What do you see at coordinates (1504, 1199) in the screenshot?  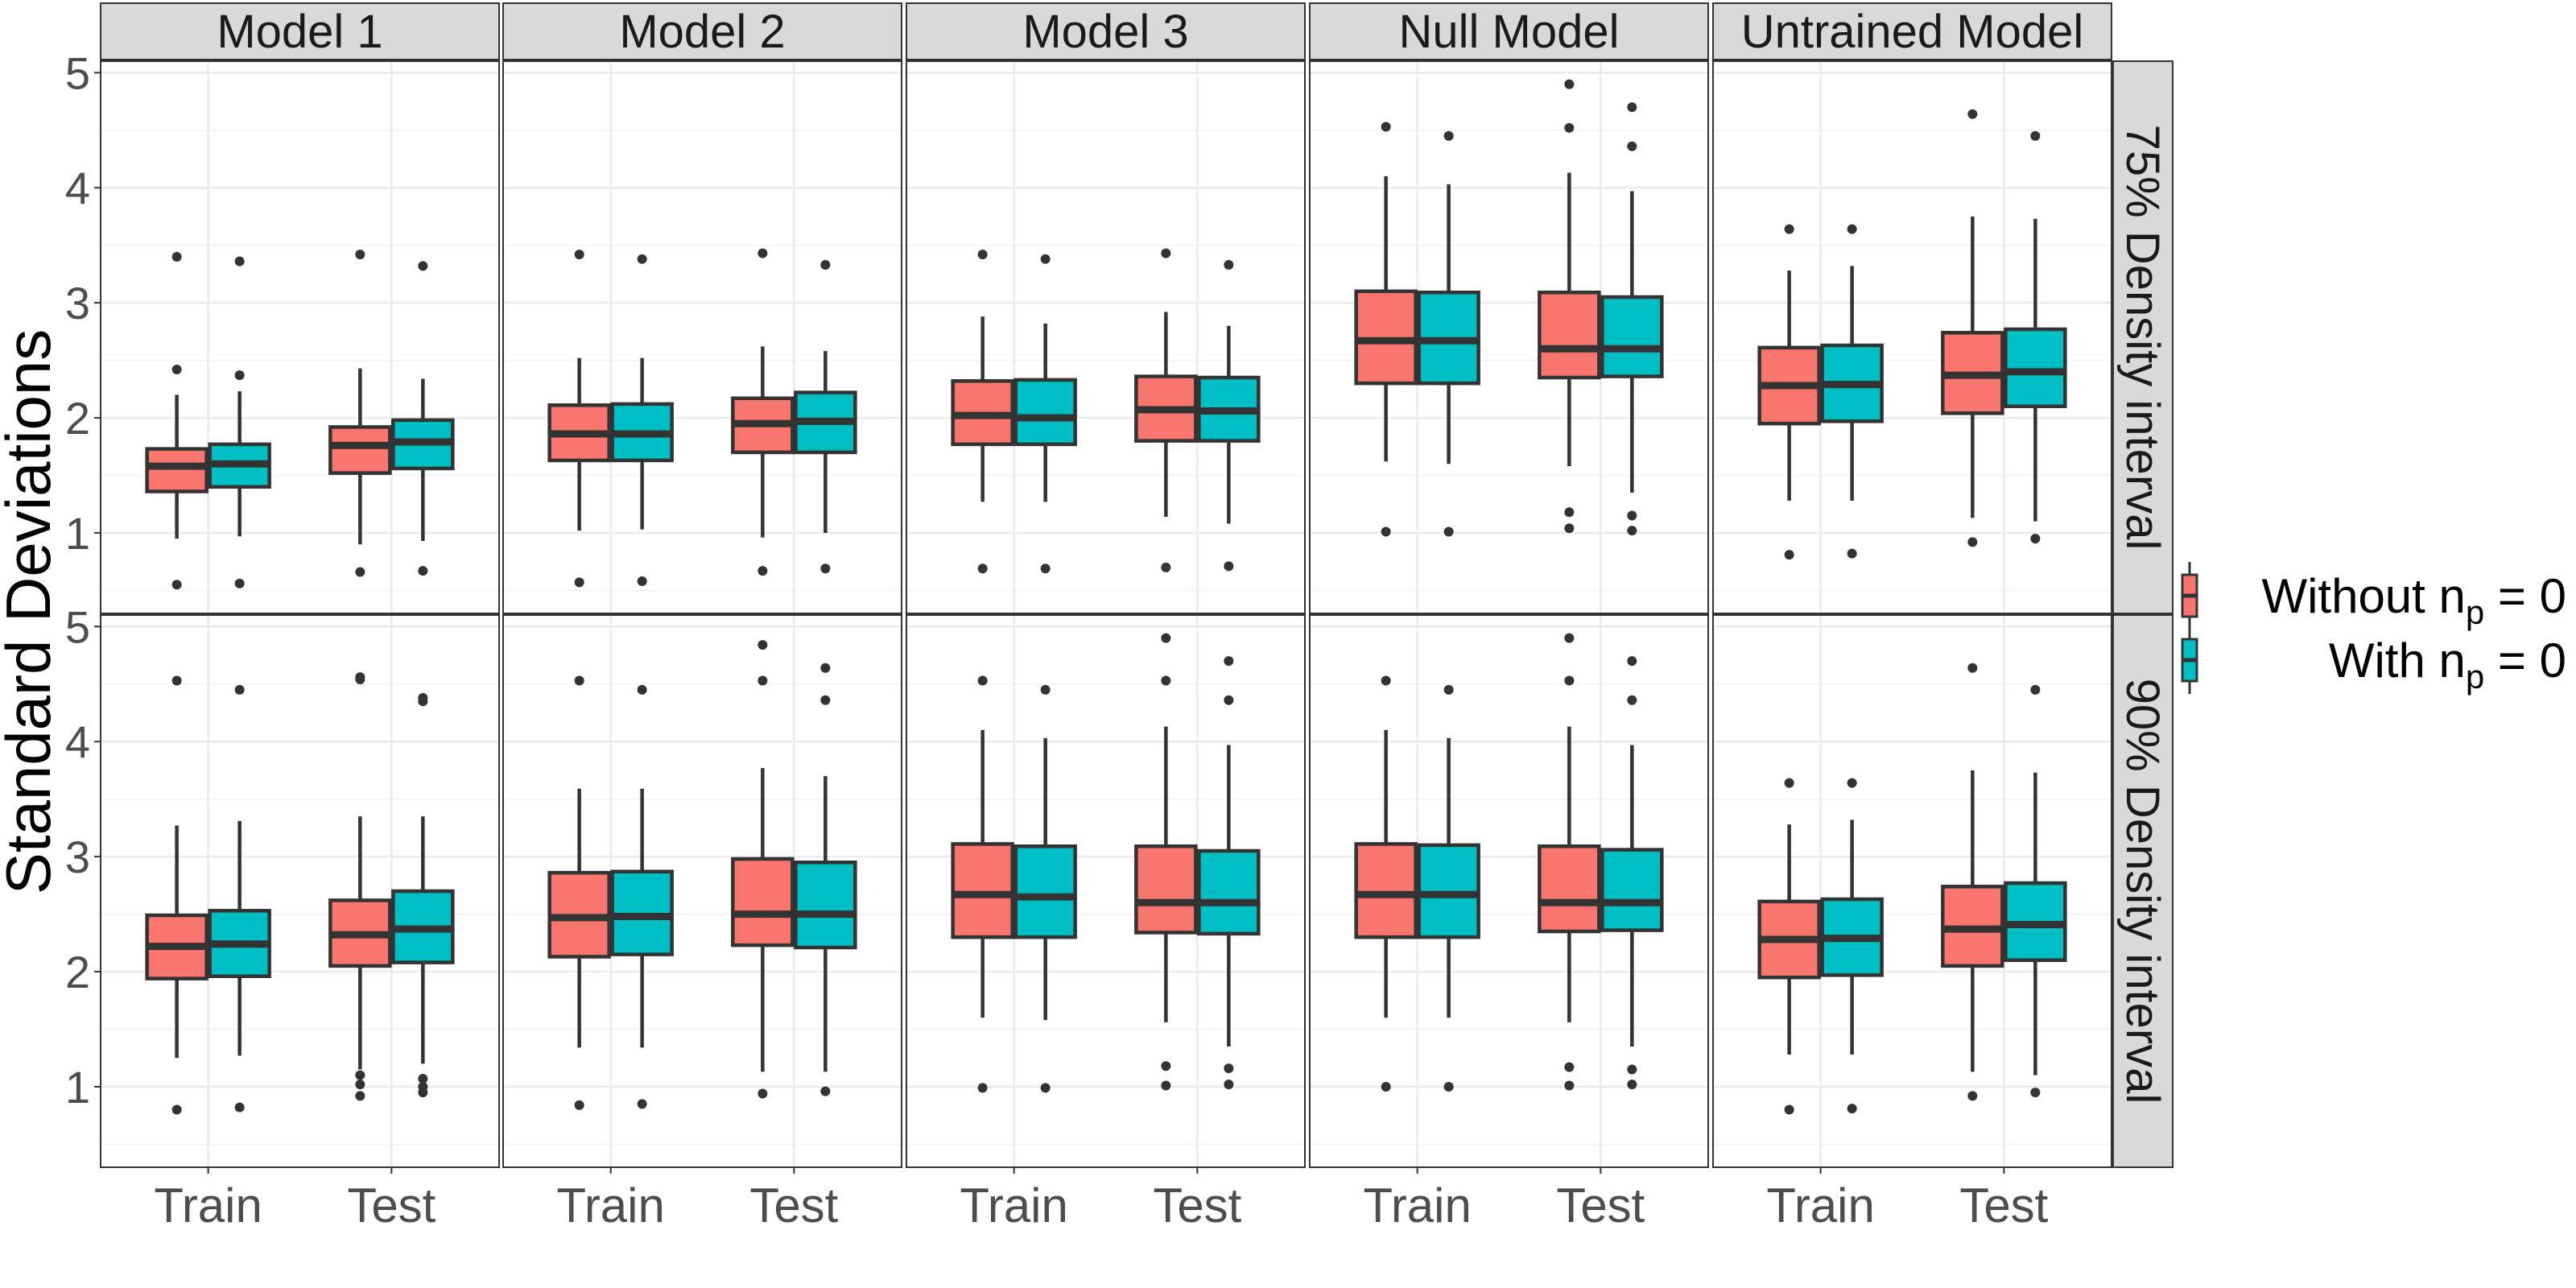 I see `x-axis-null-model: Train Test` at bounding box center [1504, 1199].